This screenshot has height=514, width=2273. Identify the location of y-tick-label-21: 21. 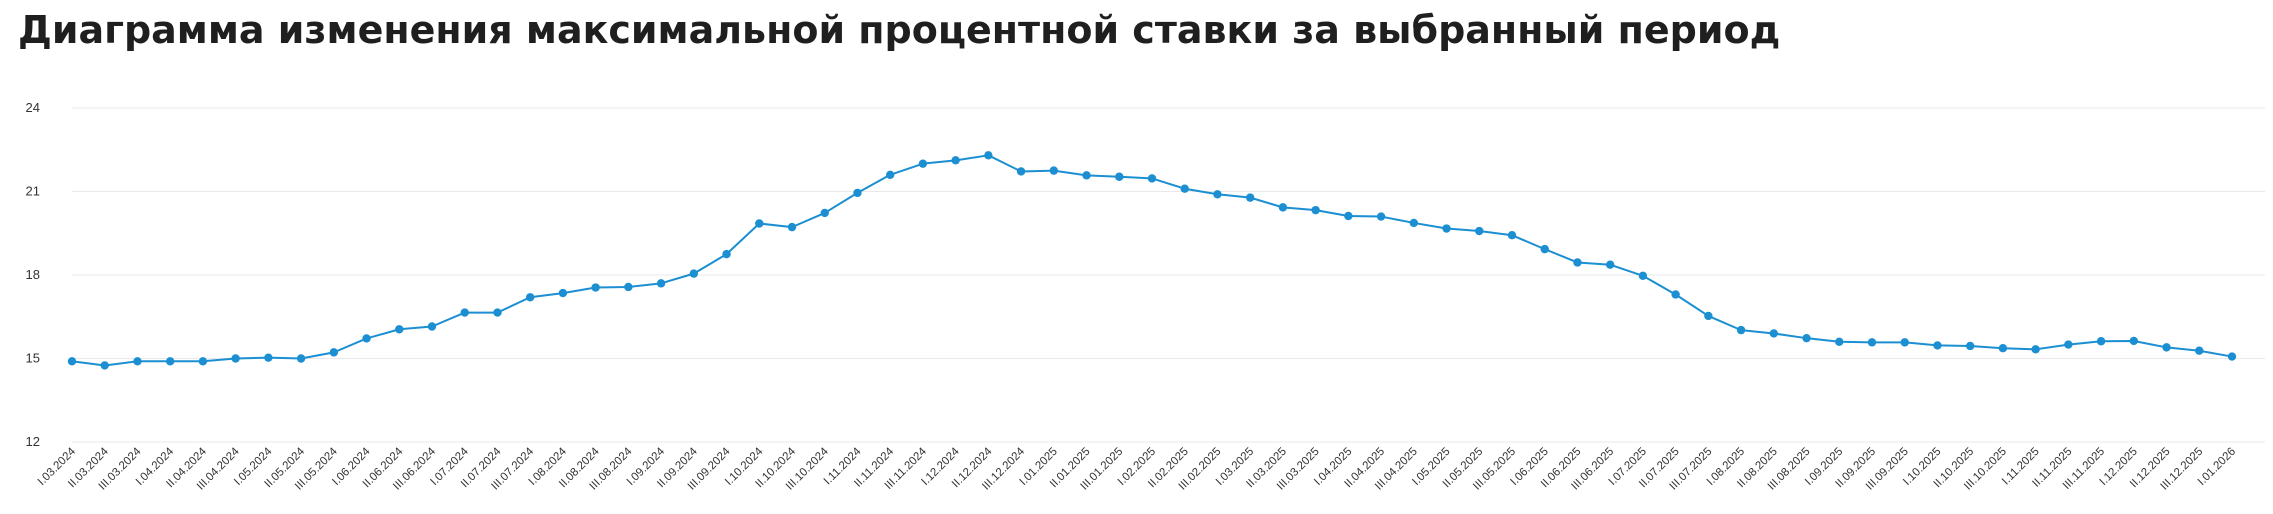
(33, 191).